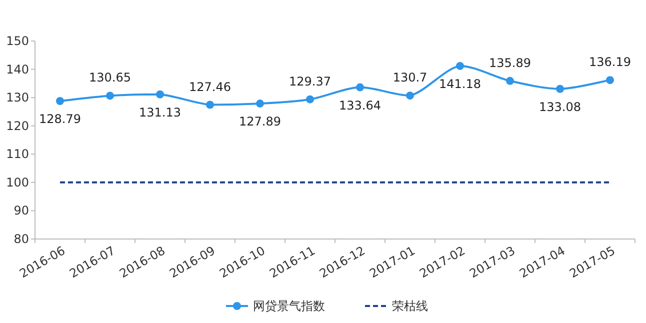  What do you see at coordinates (17, 41) in the screenshot?
I see `y-tick-label: 150` at bounding box center [17, 41].